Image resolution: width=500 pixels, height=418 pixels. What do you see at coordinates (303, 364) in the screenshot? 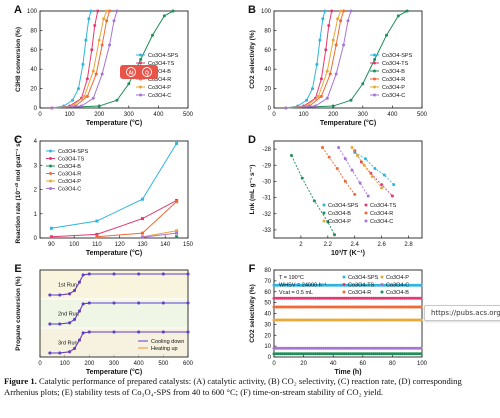
I see `panel-F-xtick-label: 20` at bounding box center [303, 364].